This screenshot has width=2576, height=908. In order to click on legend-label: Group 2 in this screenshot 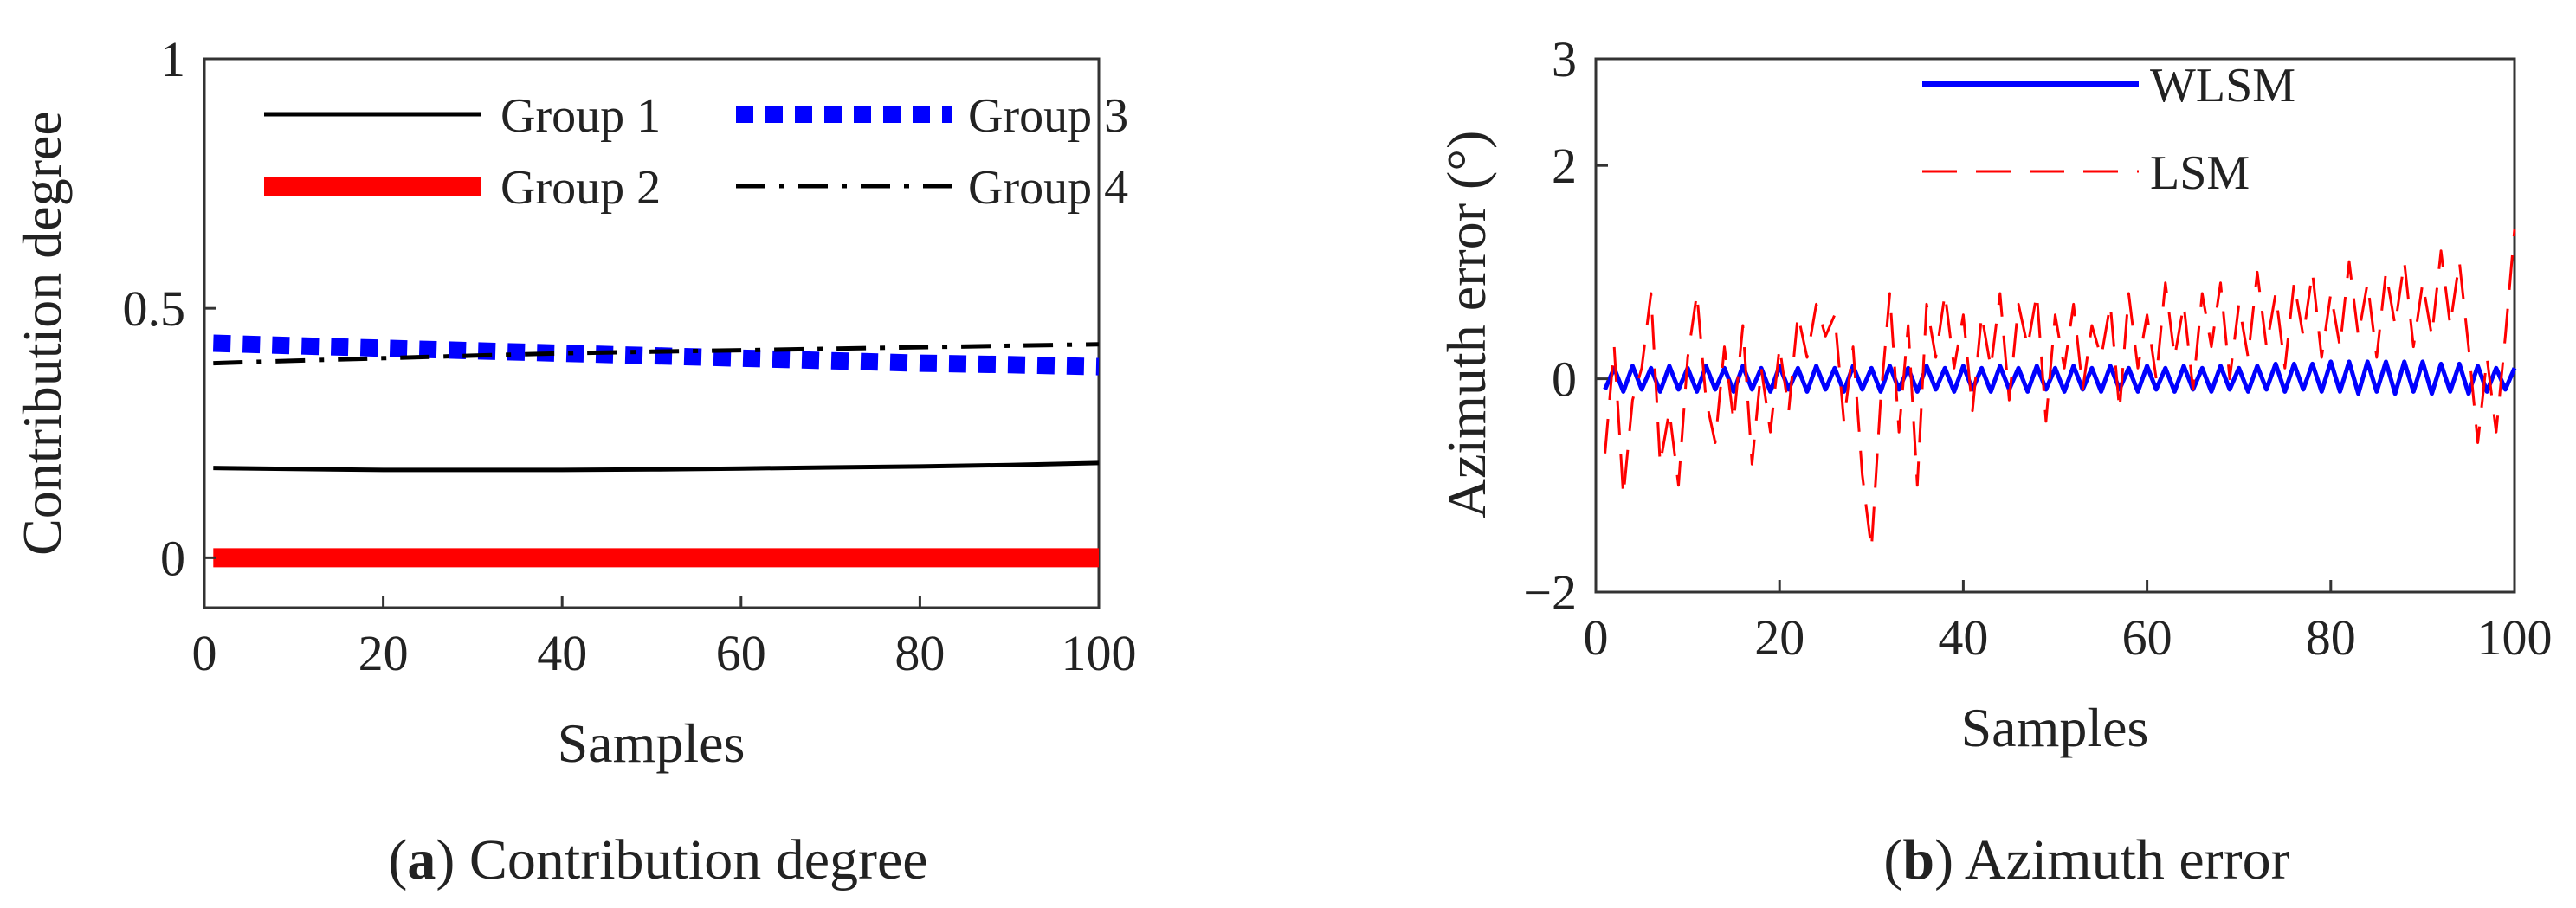, I will do `click(580, 188)`.